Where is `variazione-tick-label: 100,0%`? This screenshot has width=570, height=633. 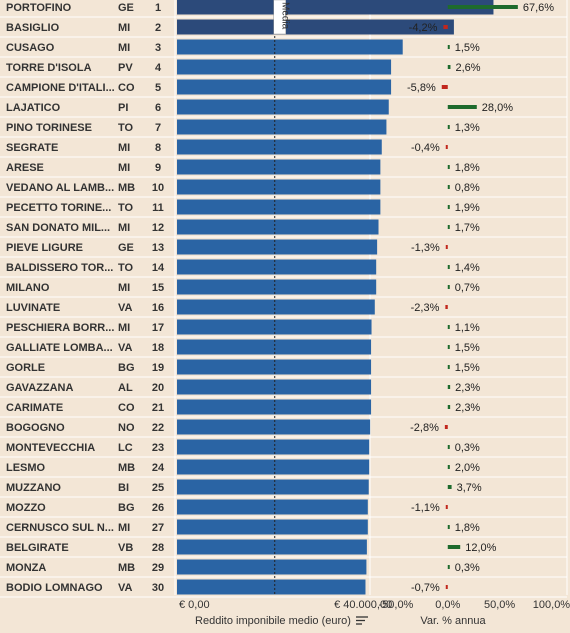 variazione-tick-label: 100,0% is located at coordinates (551, 605).